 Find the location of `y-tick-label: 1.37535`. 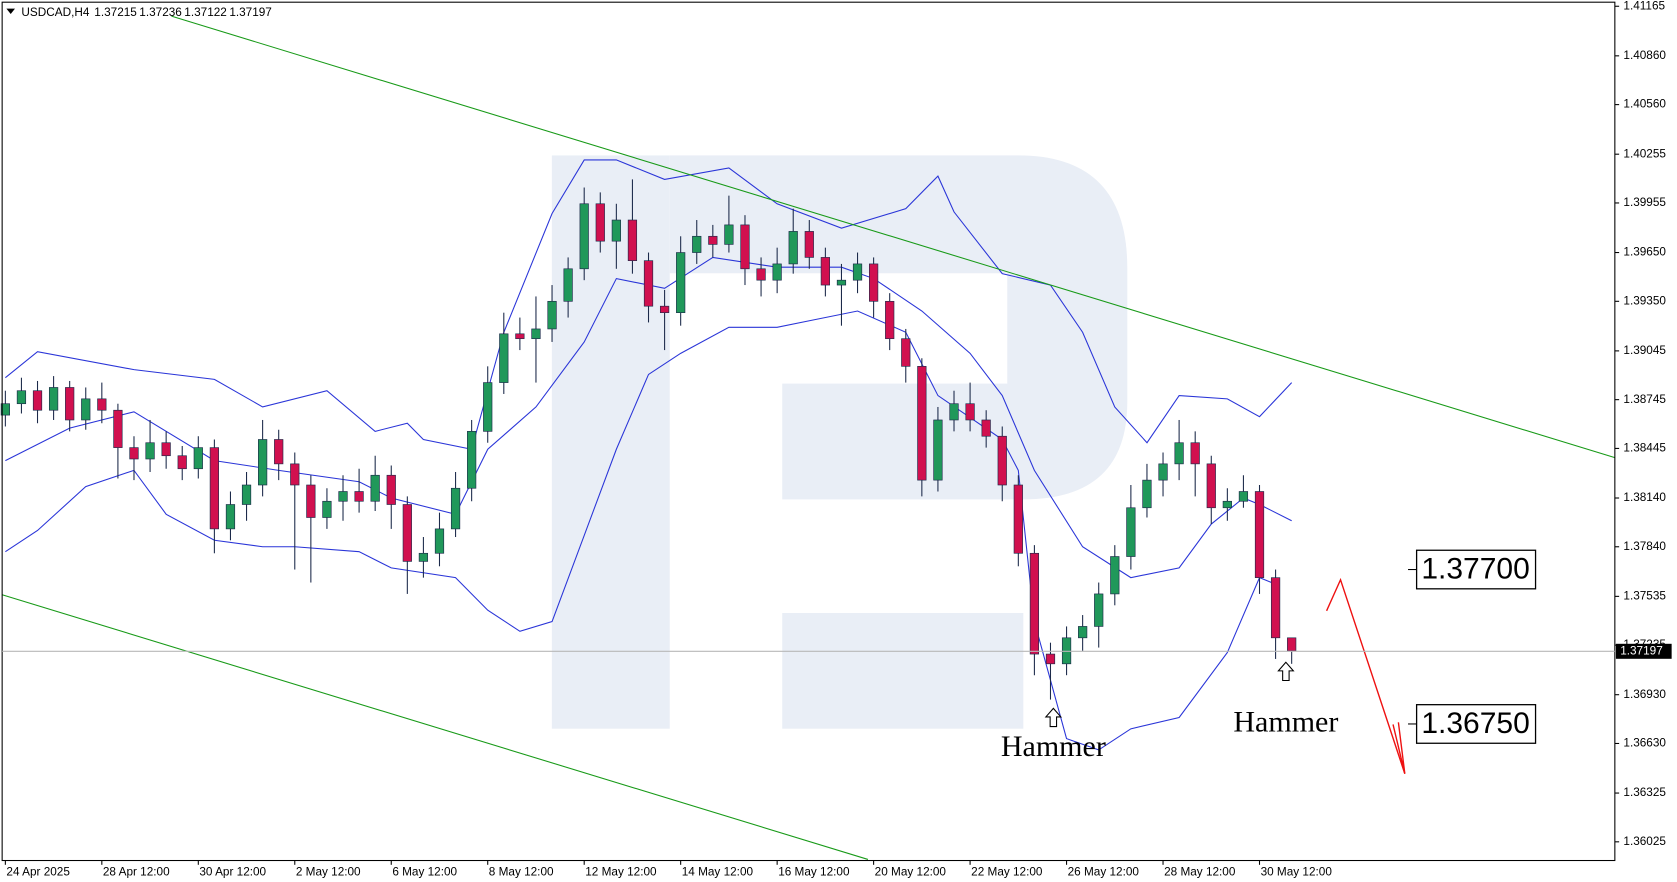

y-tick-label: 1.37535 is located at coordinates (1644, 595).